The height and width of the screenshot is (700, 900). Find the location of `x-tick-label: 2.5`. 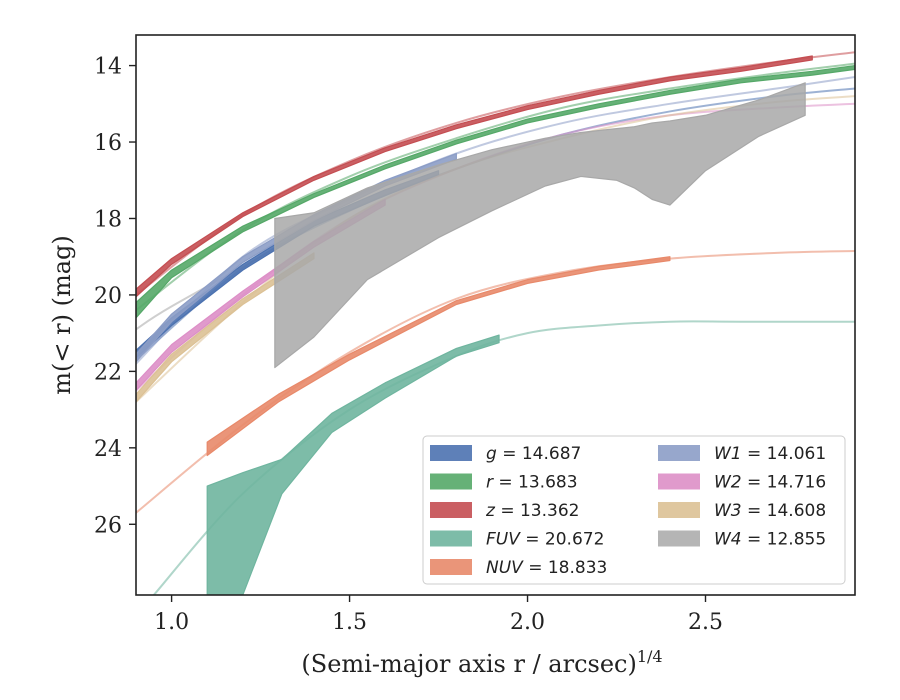

x-tick-label: 2.5 is located at coordinates (705, 622).